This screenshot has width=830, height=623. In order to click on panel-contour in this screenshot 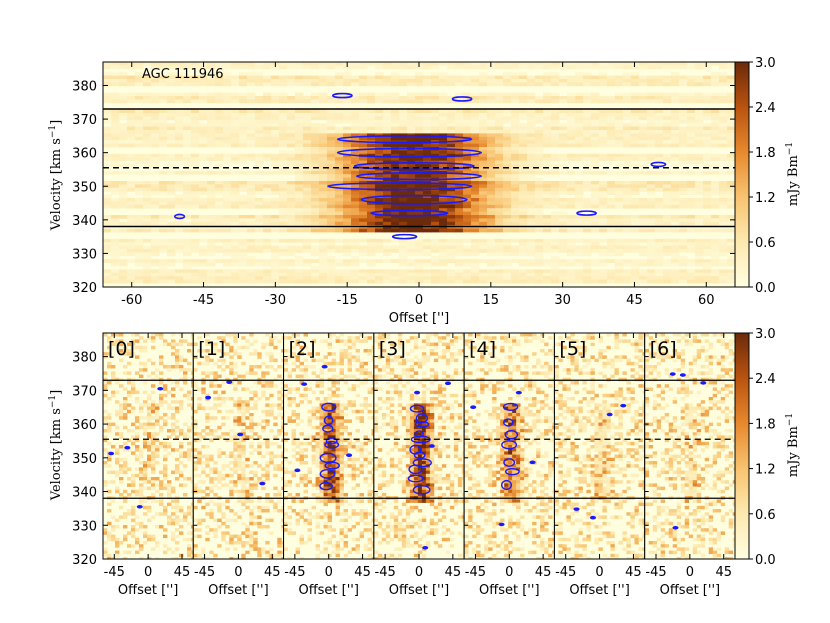, I will do `click(127, 447)`.